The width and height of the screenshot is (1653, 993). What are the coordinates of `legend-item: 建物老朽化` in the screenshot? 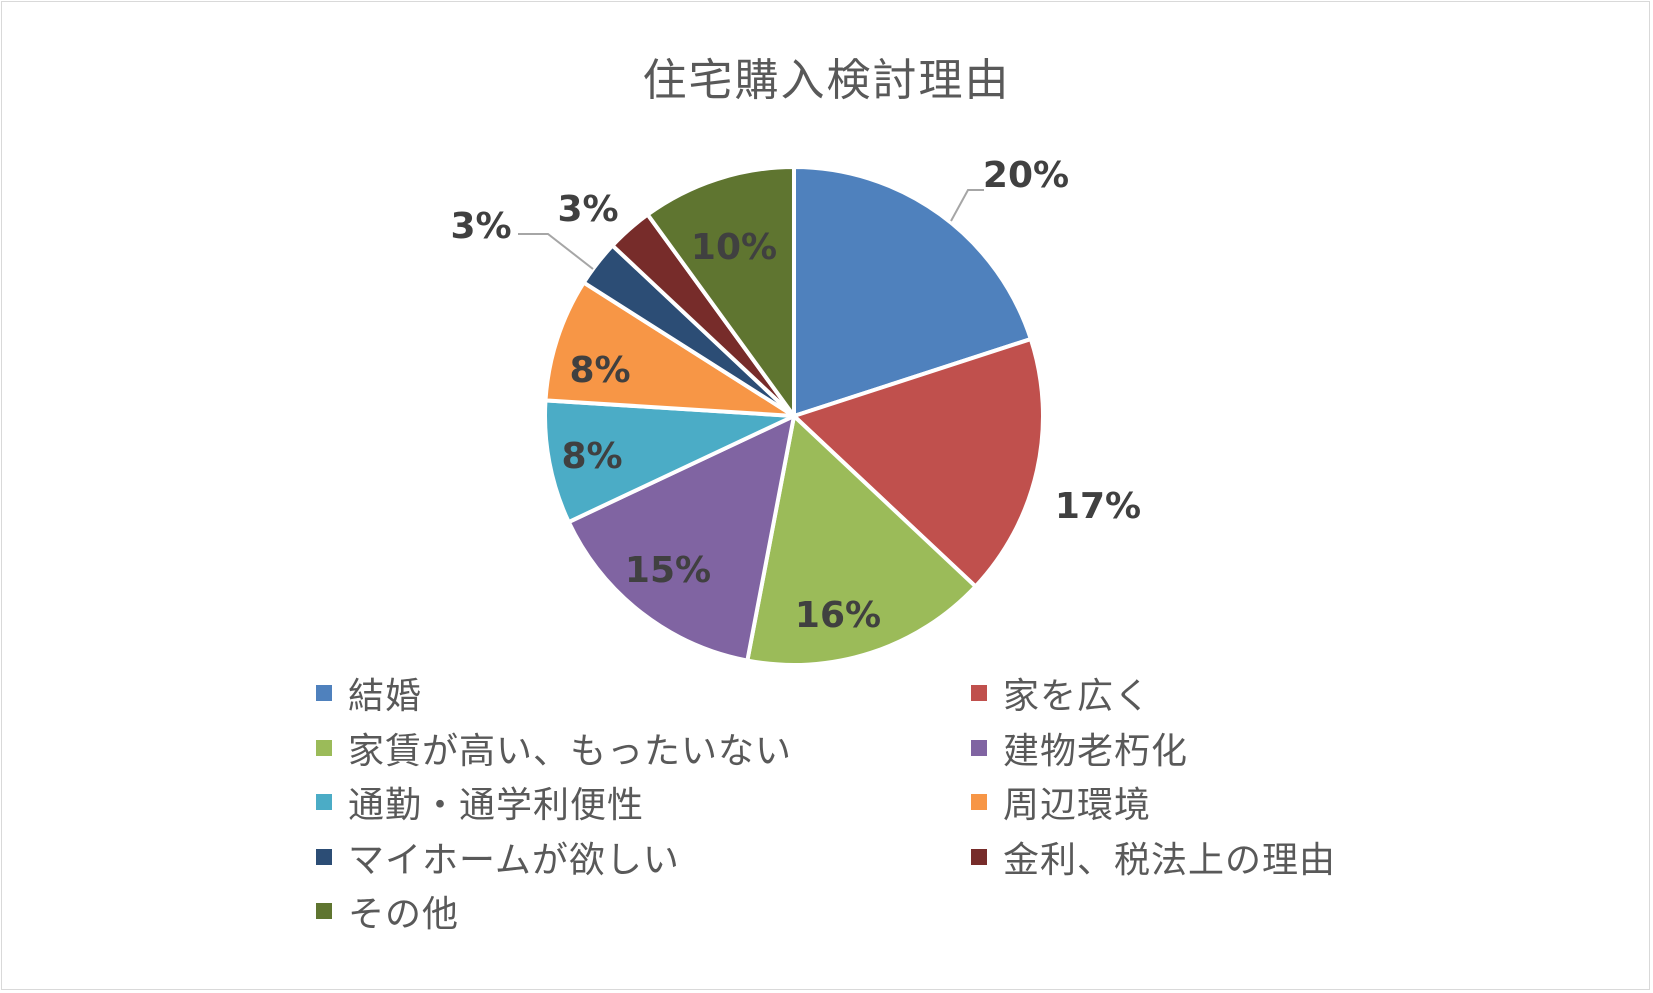 It's located at (1079, 748).